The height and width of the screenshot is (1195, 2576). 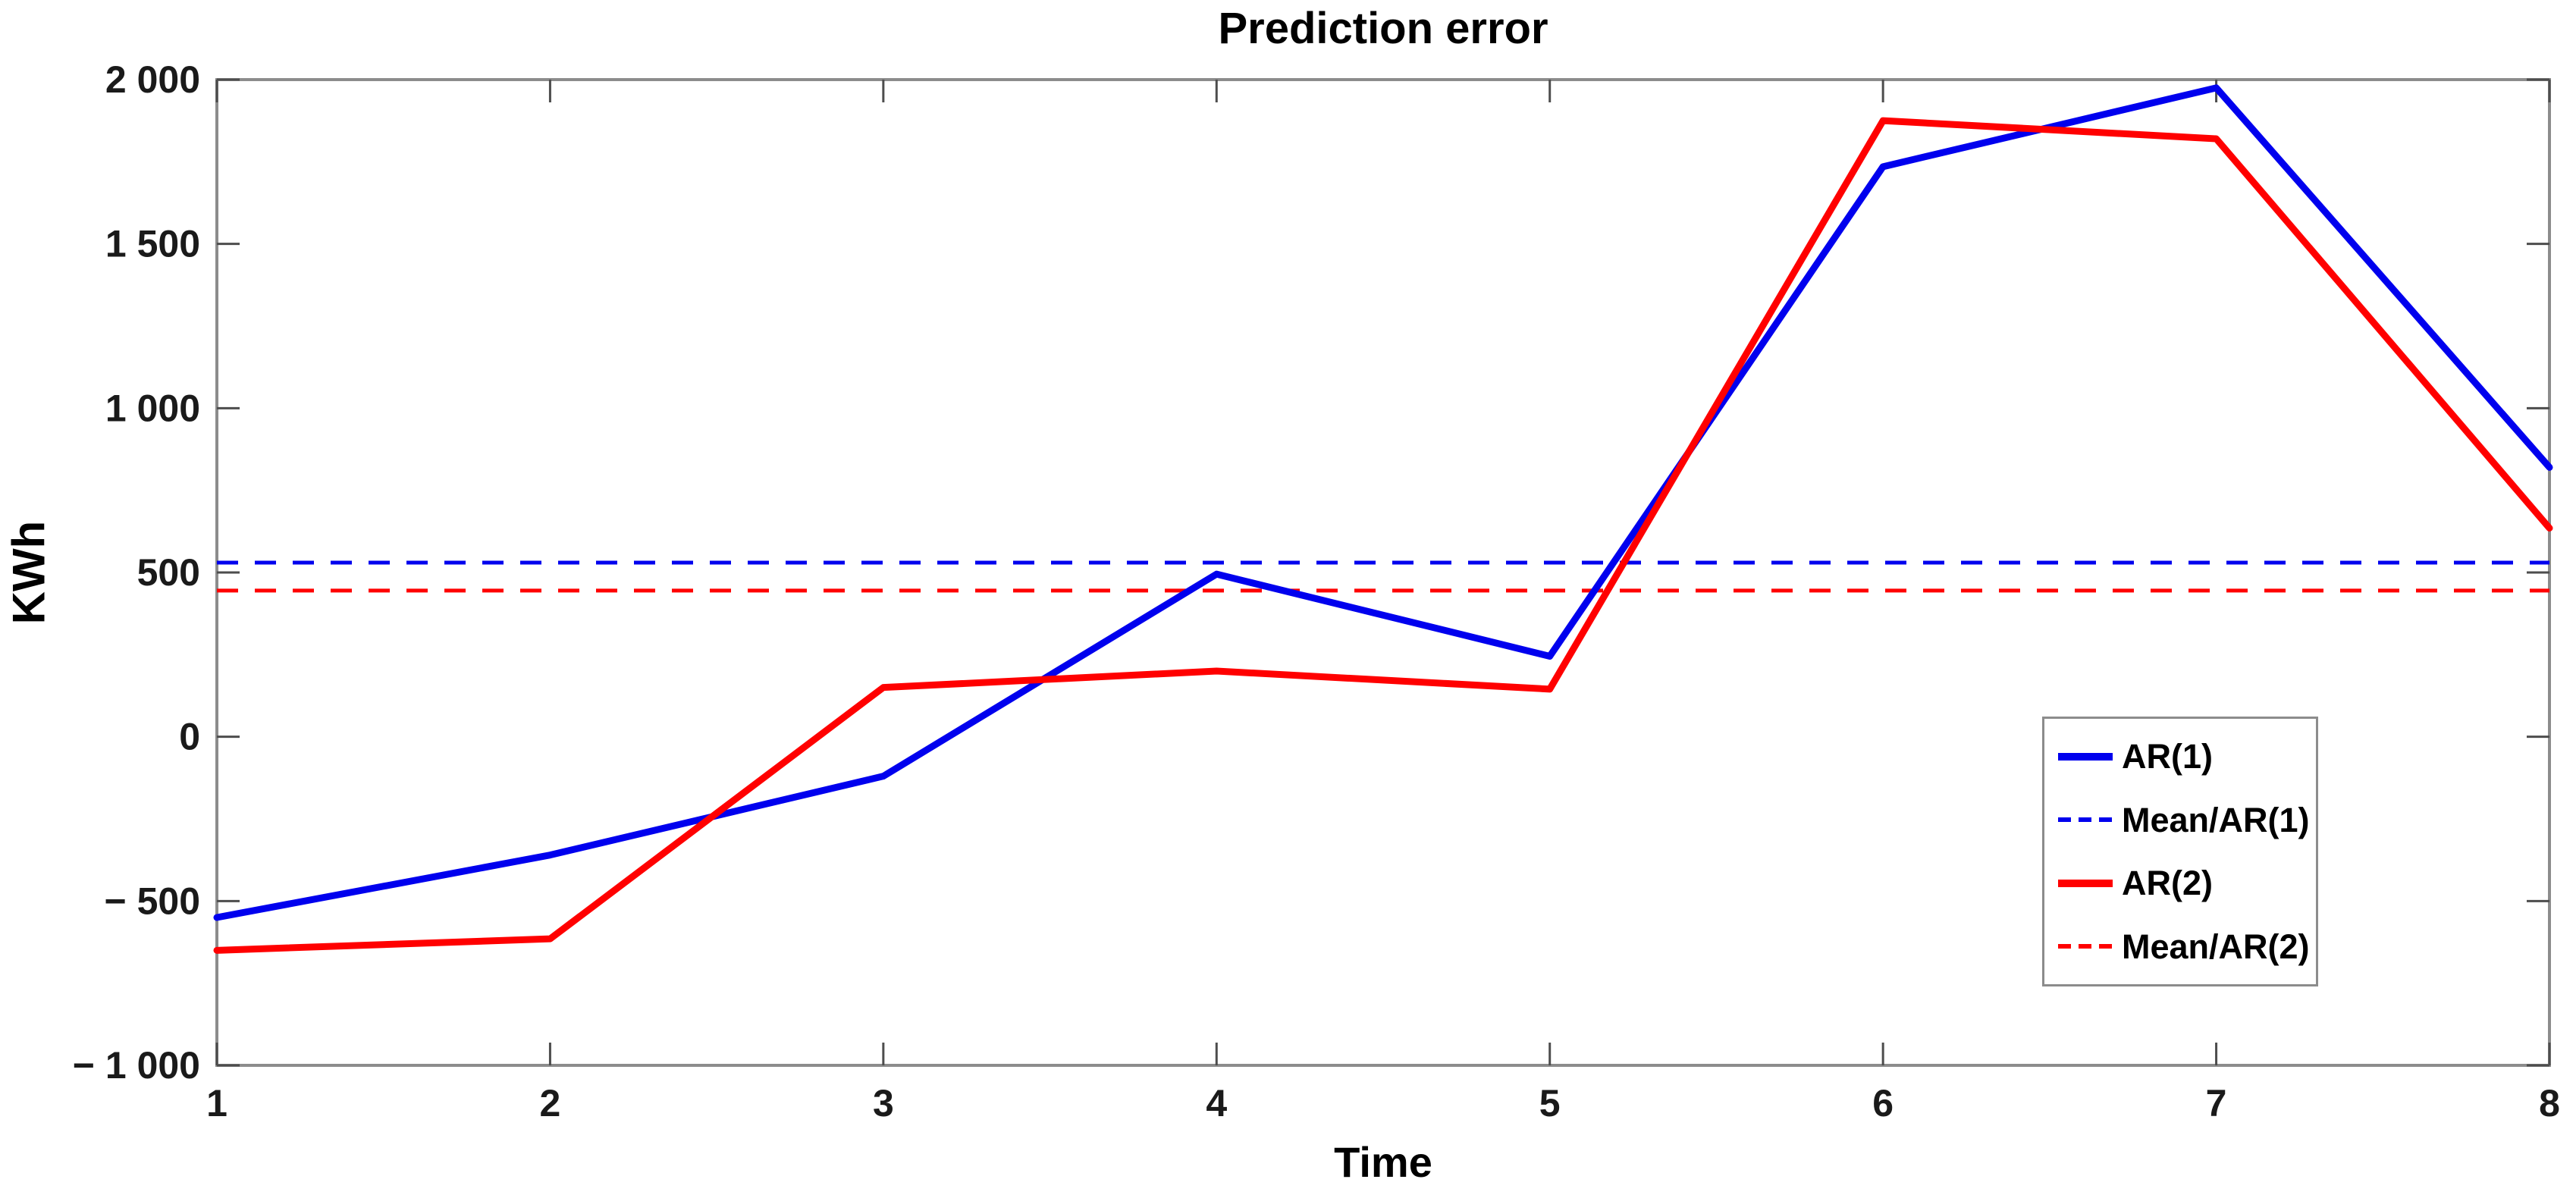 What do you see at coordinates (189, 737) in the screenshot?
I see `y-tick-label: 0` at bounding box center [189, 737].